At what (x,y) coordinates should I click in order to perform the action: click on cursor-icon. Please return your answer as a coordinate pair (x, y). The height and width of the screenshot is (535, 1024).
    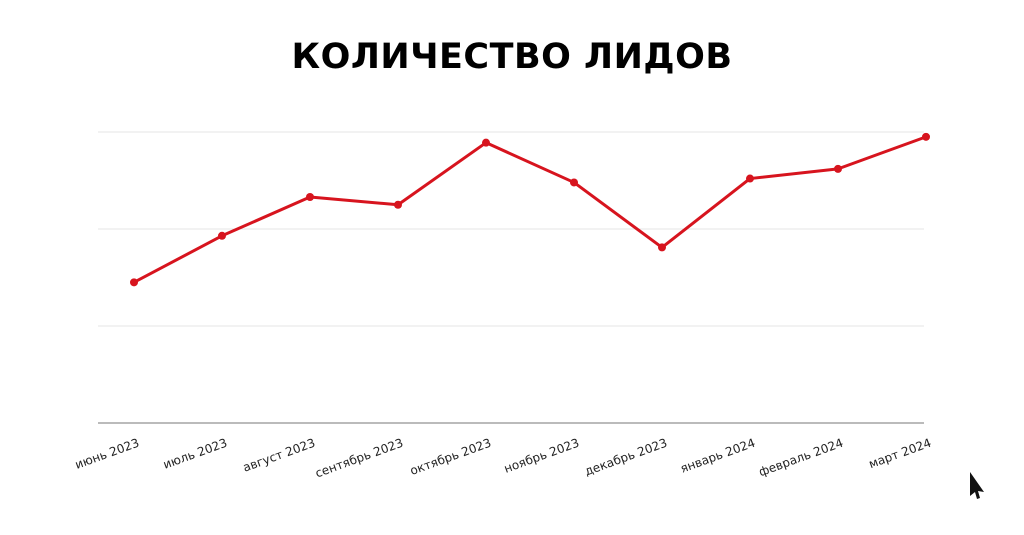
    Looking at the image, I should click on (977, 485).